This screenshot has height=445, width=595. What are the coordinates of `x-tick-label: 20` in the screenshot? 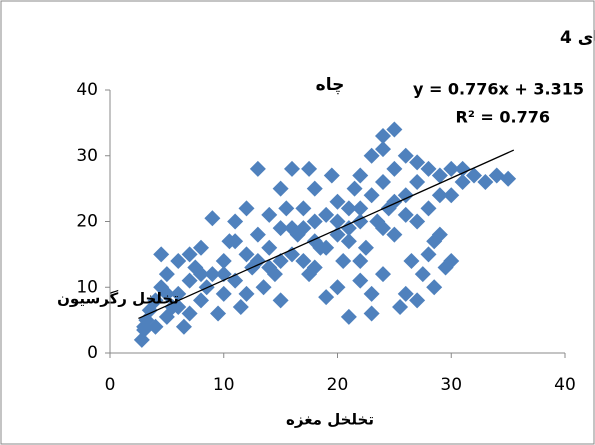 It's located at (338, 385).